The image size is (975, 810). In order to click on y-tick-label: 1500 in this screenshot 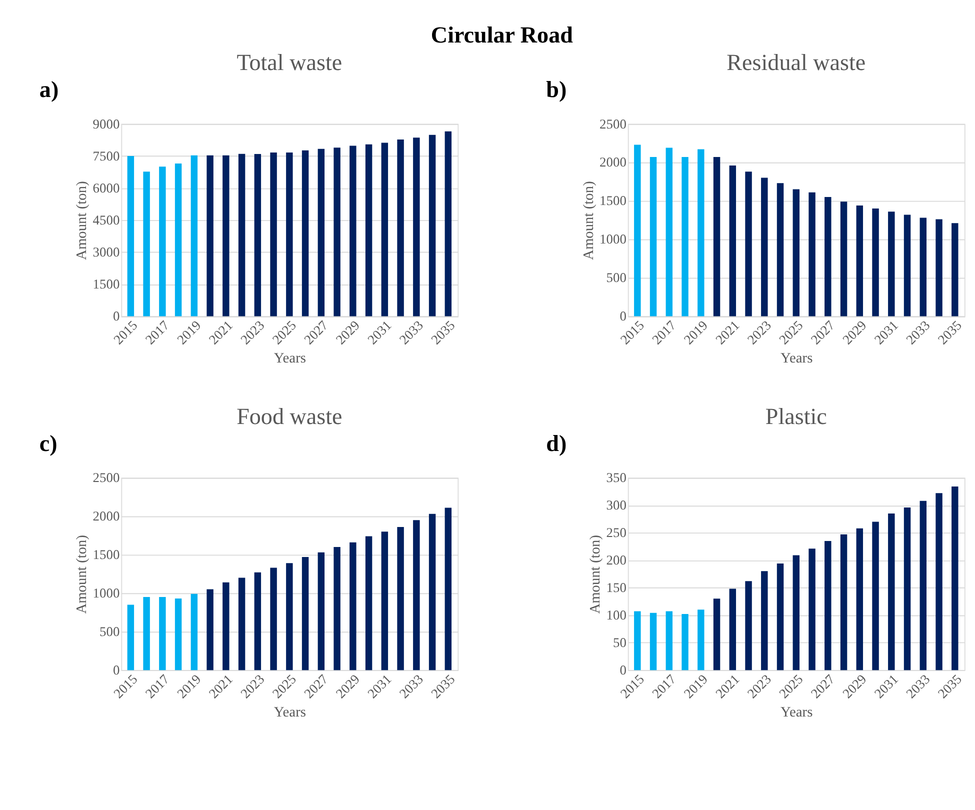, I will do `click(106, 284)`.